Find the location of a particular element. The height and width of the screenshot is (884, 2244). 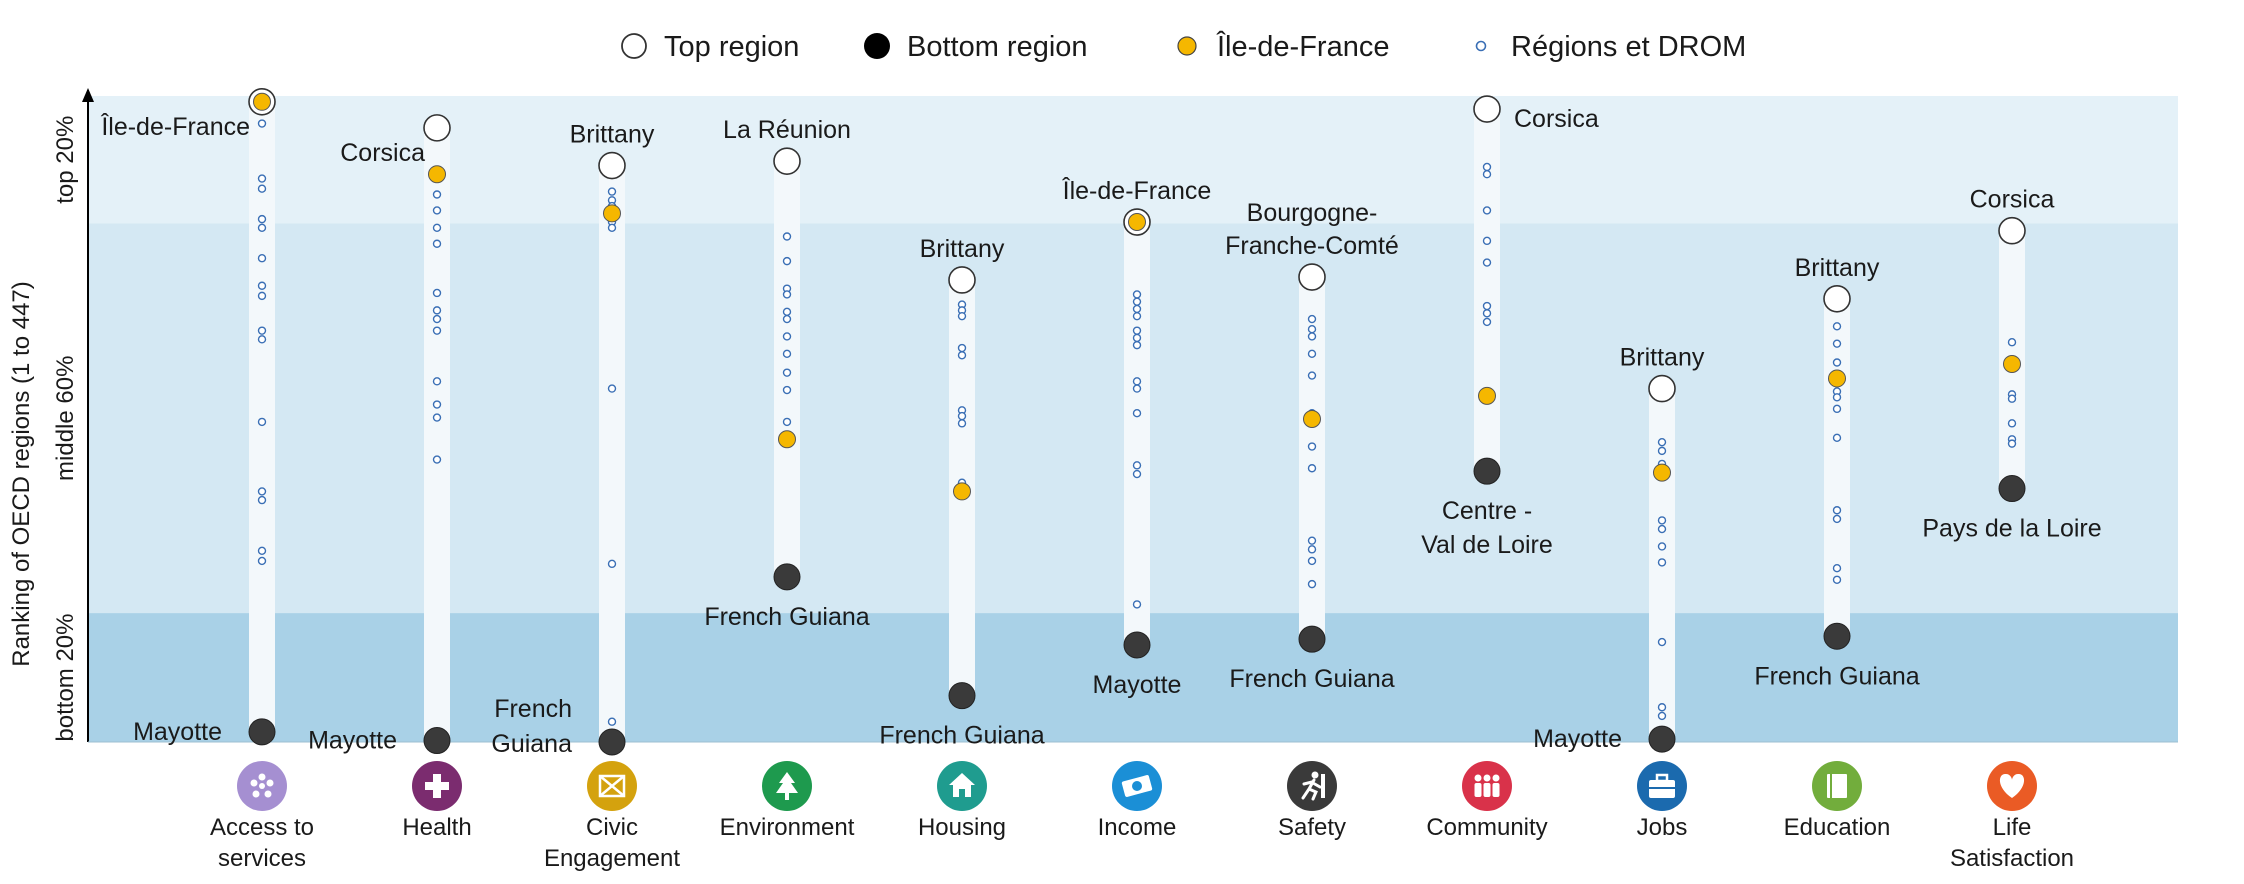

top-region-label: Franche-Comté is located at coordinates (1312, 246).